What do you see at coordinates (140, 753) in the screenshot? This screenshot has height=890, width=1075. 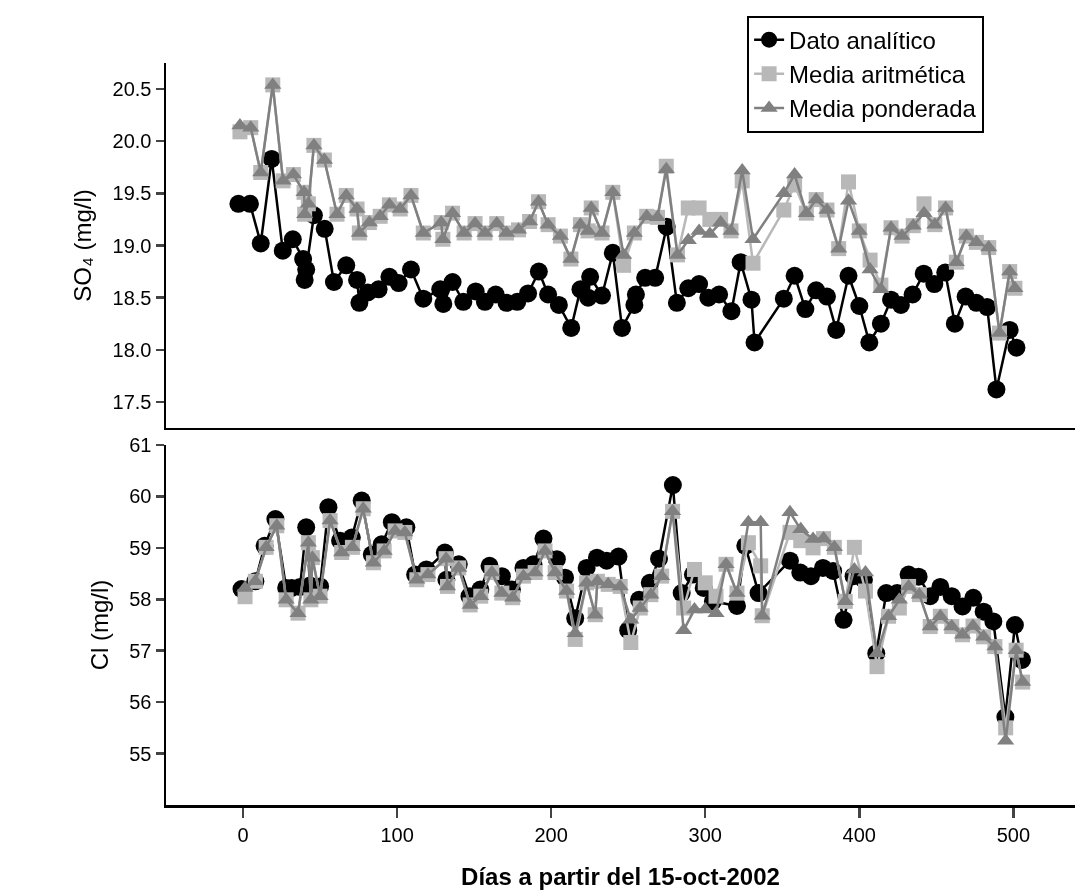 I see `y-tick-label: 55` at bounding box center [140, 753].